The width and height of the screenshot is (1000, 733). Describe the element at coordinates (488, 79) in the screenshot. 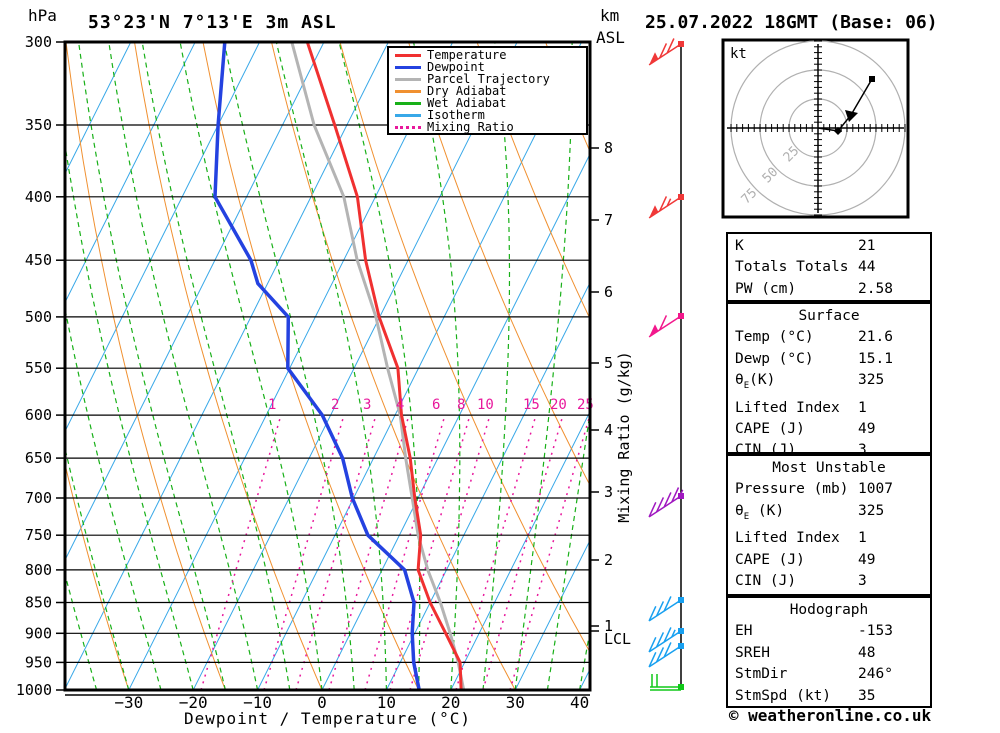

I see `legend-item-label: Parcel Trajectory` at that location.